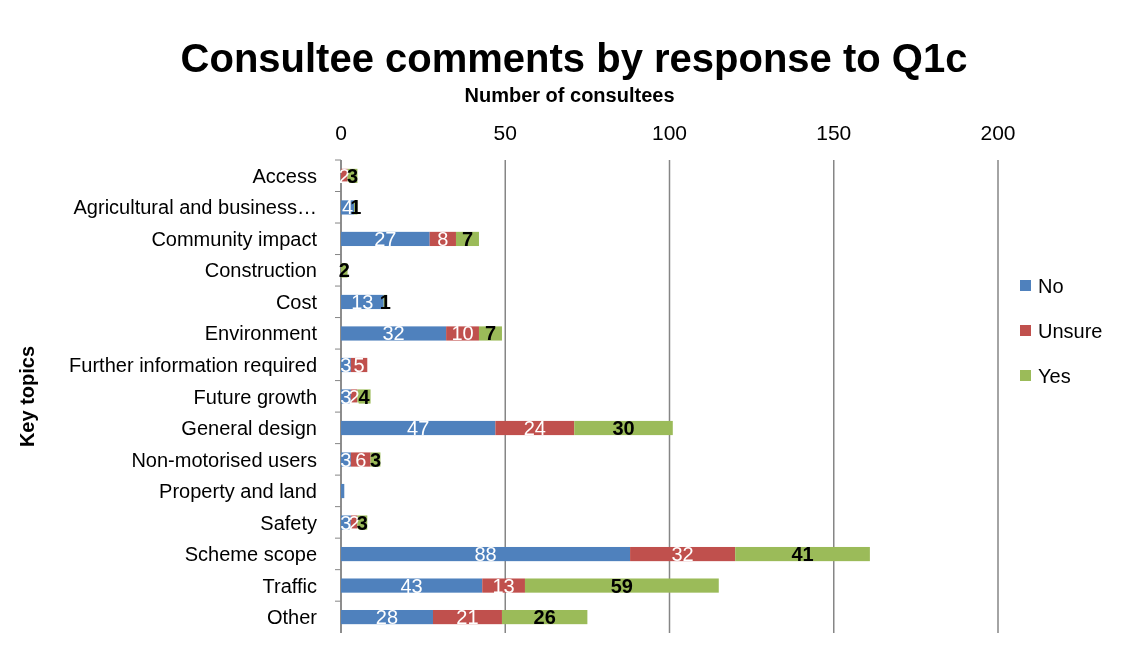 The image size is (1134, 650). I want to click on data-label: 21, so click(467, 617).